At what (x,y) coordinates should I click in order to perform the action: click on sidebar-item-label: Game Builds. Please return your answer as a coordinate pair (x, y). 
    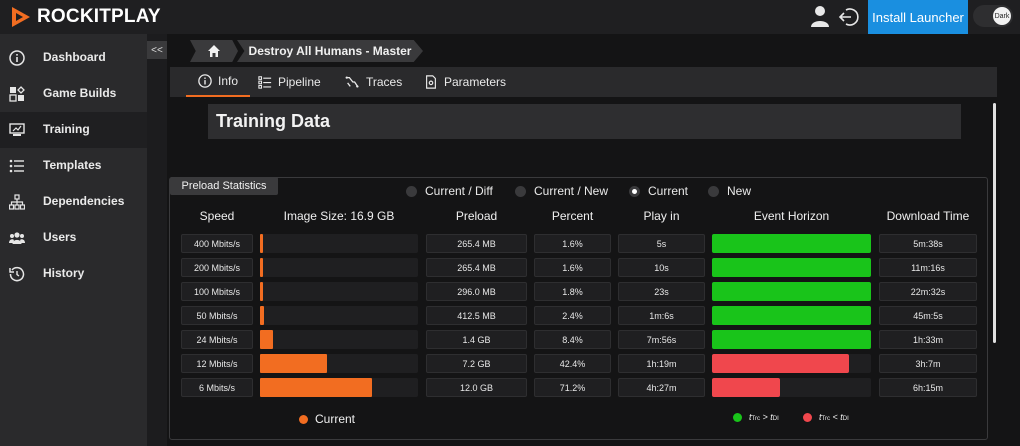
    Looking at the image, I should click on (80, 93).